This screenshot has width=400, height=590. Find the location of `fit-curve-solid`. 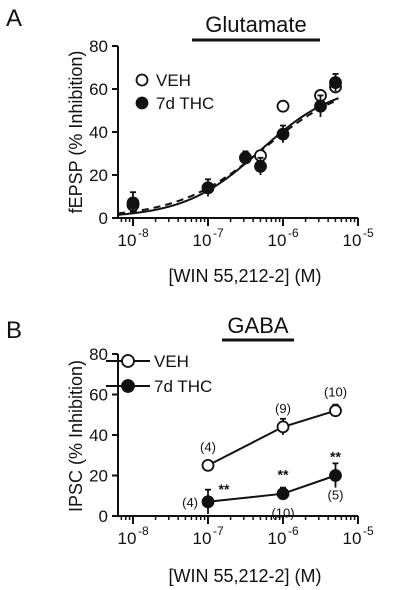

fit-curve-solid is located at coordinates (228, 156).